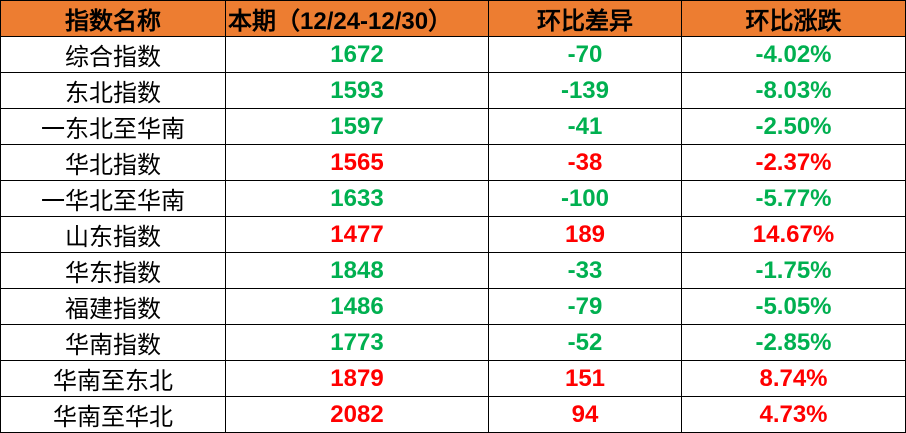  I want to click on table-row: 东北指数 1593 -139 -8.03%, so click(453, 90).